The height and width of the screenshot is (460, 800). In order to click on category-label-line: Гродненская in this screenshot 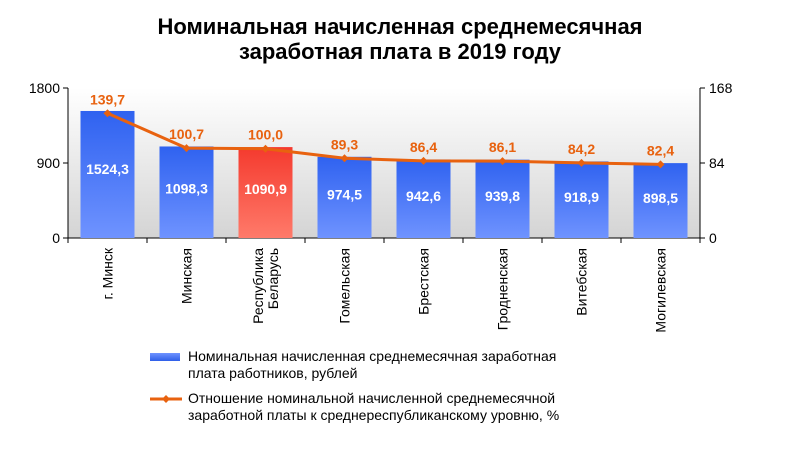, I will do `click(503, 289)`.